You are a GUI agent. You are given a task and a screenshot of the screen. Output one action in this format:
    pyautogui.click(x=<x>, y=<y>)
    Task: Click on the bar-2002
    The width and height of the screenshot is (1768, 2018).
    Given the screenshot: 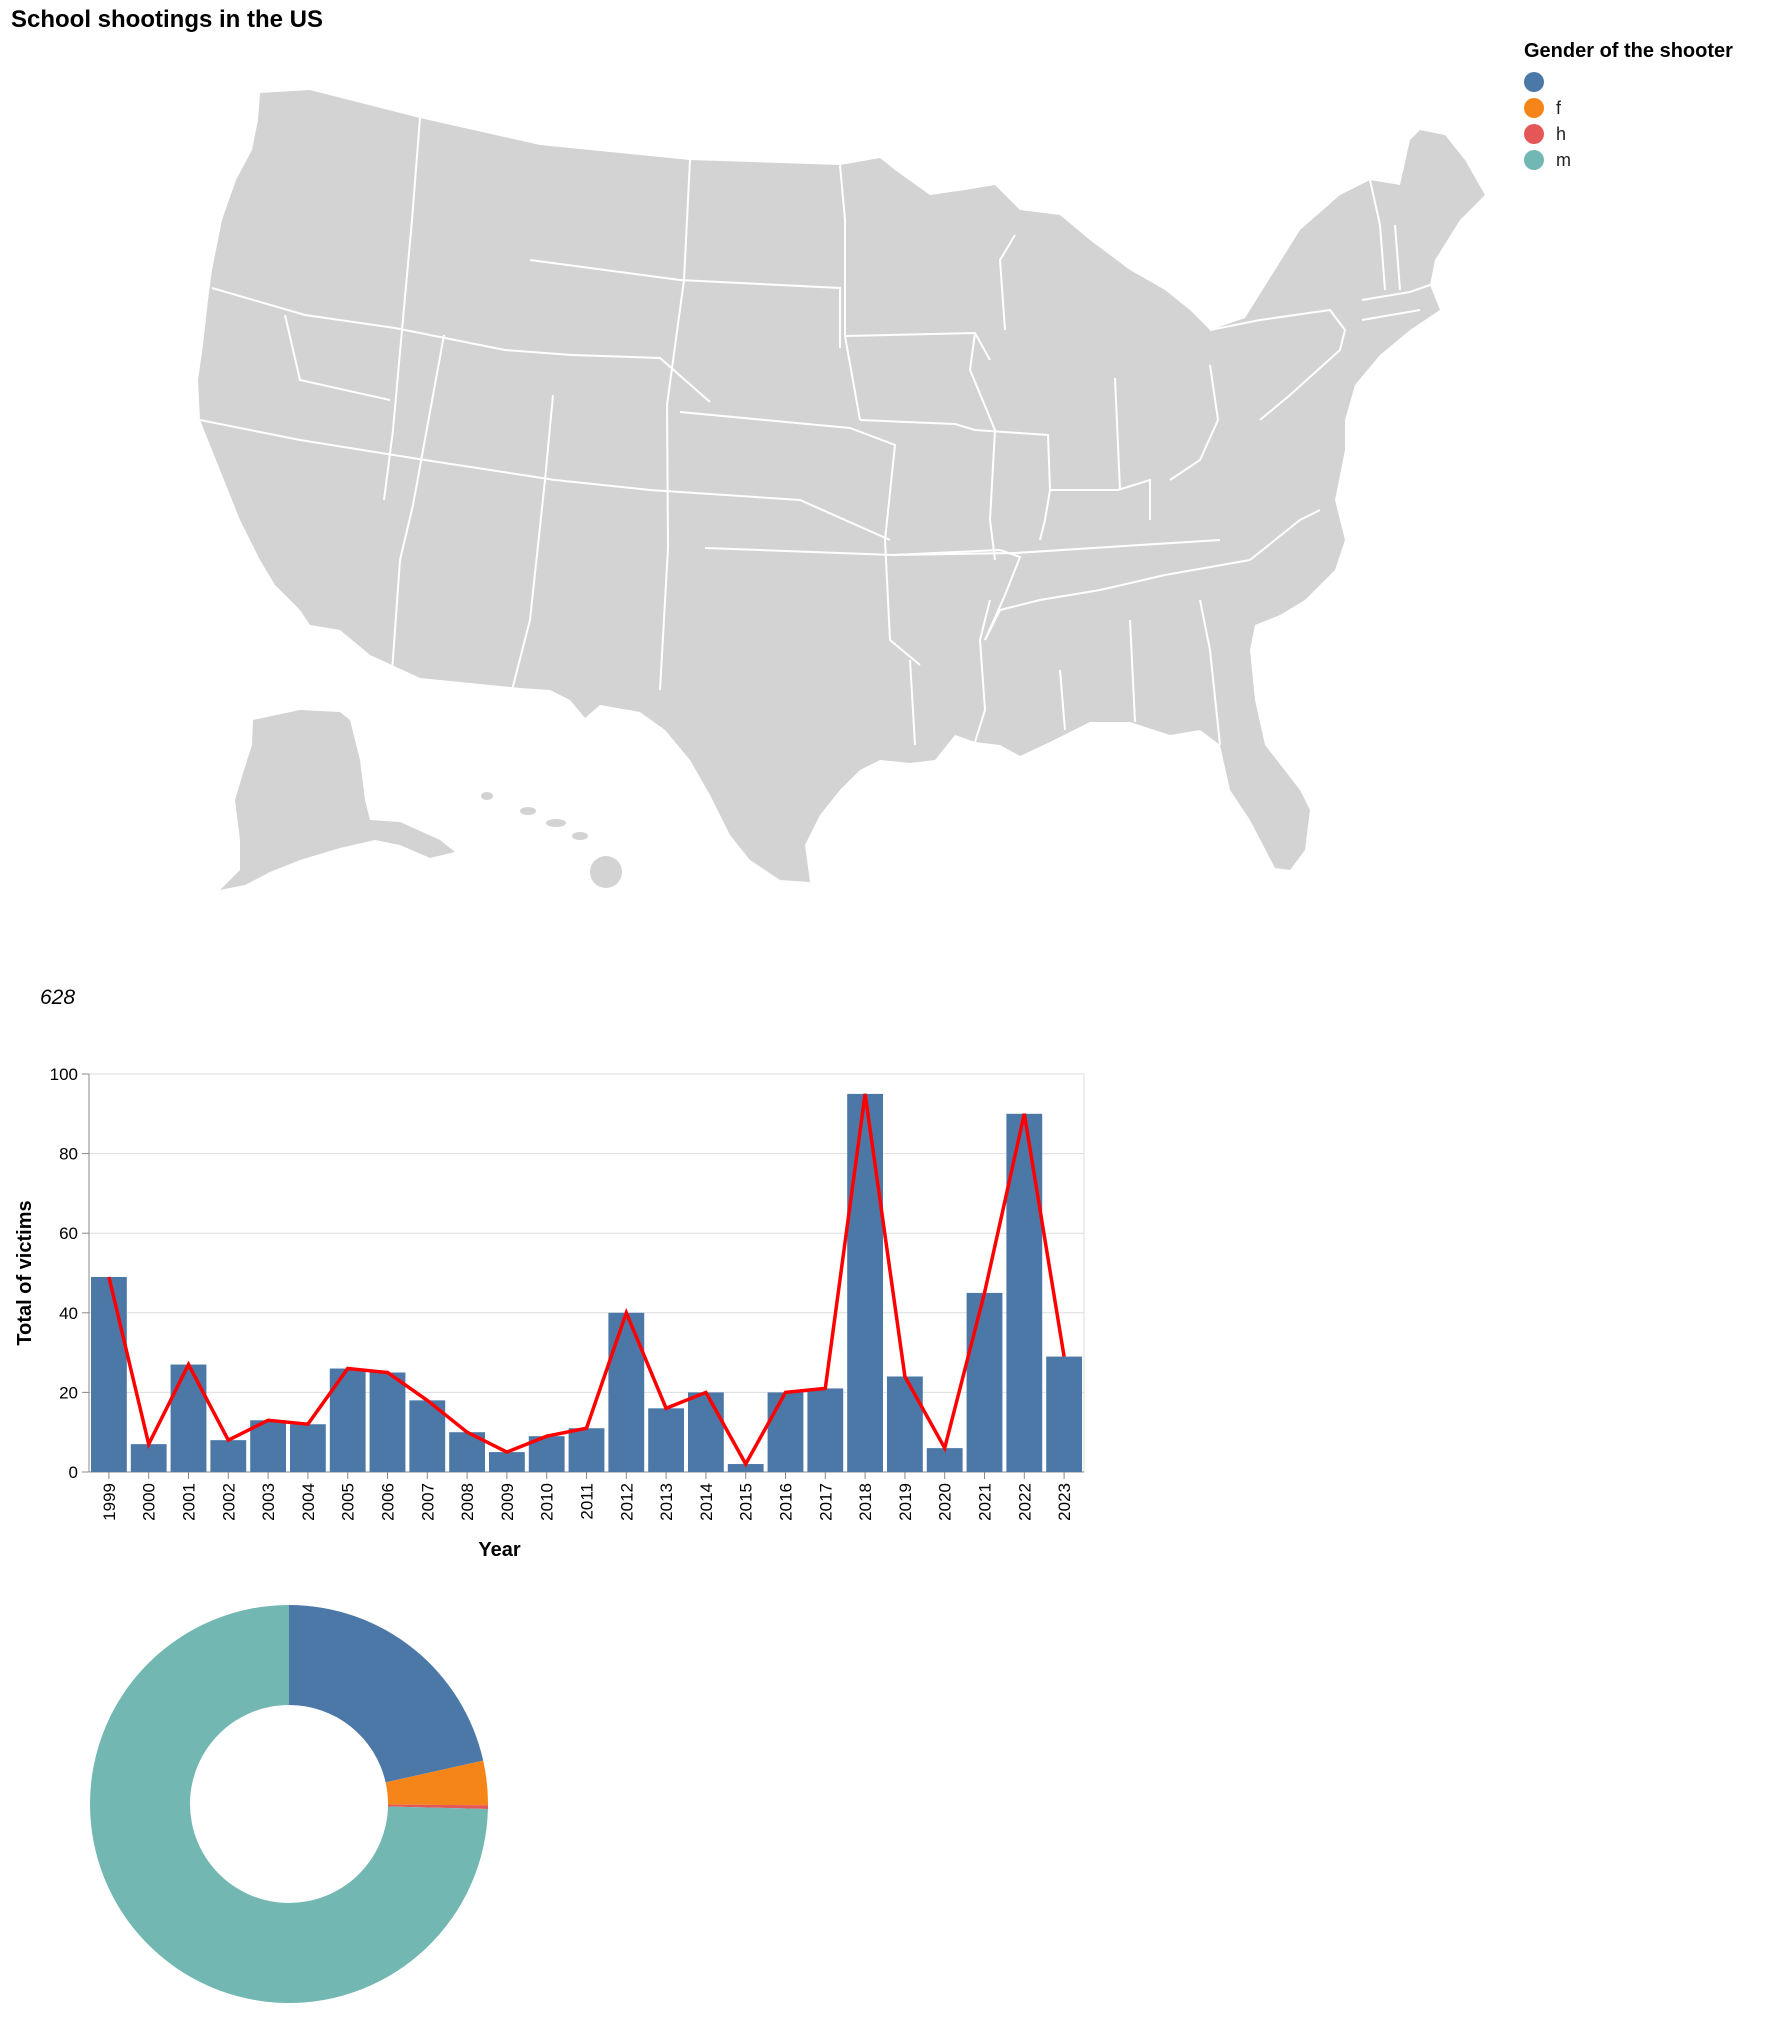 What is the action you would take?
    pyautogui.click(x=228, y=1456)
    